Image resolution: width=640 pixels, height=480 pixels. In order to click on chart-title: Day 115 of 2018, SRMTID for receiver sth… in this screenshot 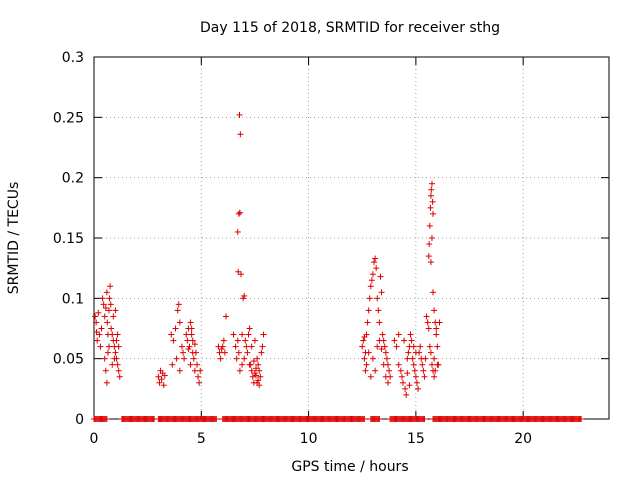, I will do `click(350, 28)`.